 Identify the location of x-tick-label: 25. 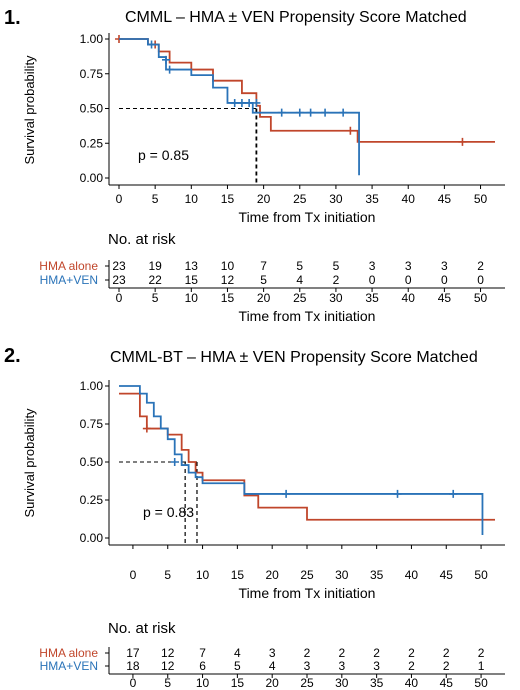
(307, 575).